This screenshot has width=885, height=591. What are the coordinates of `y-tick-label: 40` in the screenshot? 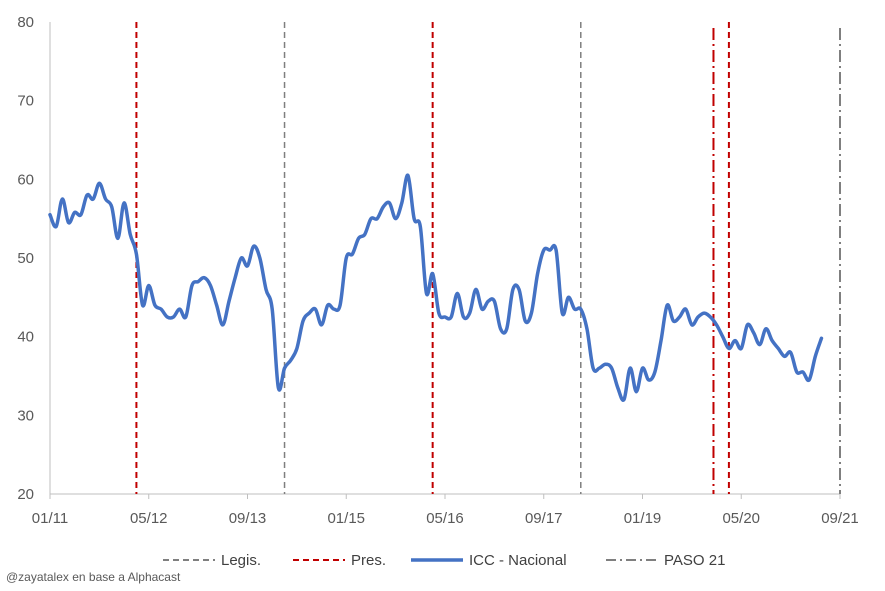 It's located at (25, 337).